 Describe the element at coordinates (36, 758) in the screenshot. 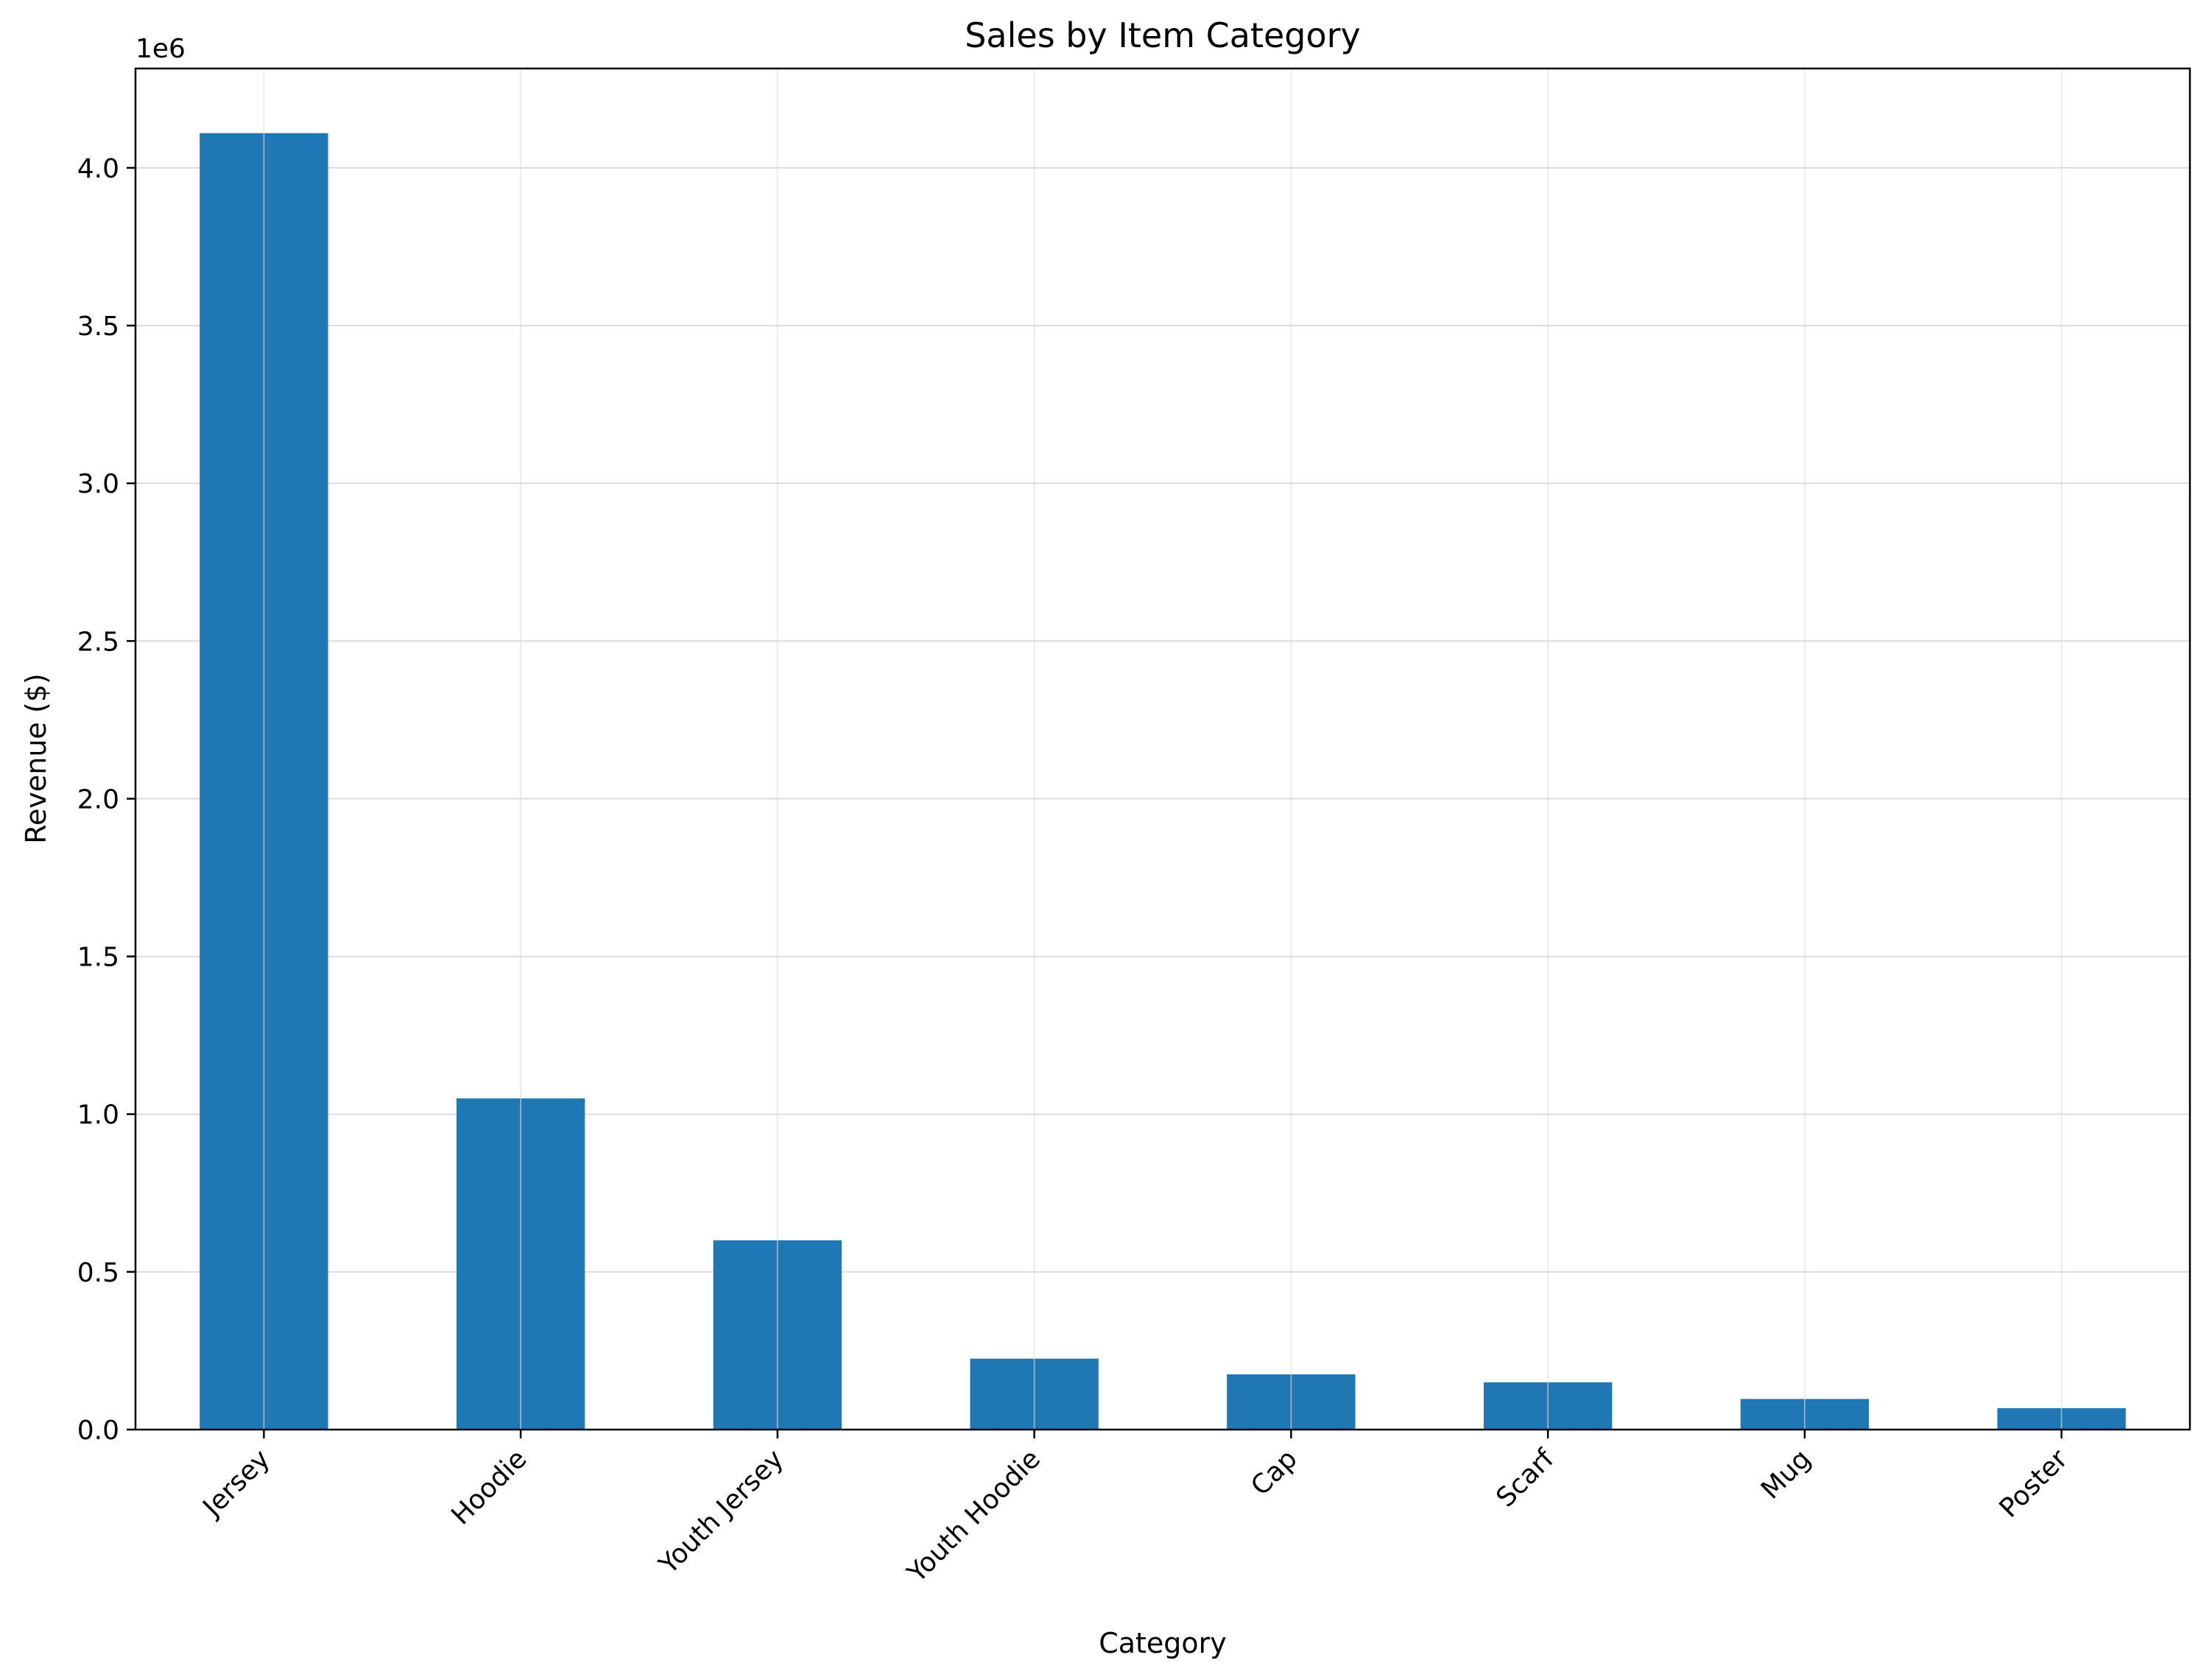

I see `y-axis-label: Revenue ($)` at that location.